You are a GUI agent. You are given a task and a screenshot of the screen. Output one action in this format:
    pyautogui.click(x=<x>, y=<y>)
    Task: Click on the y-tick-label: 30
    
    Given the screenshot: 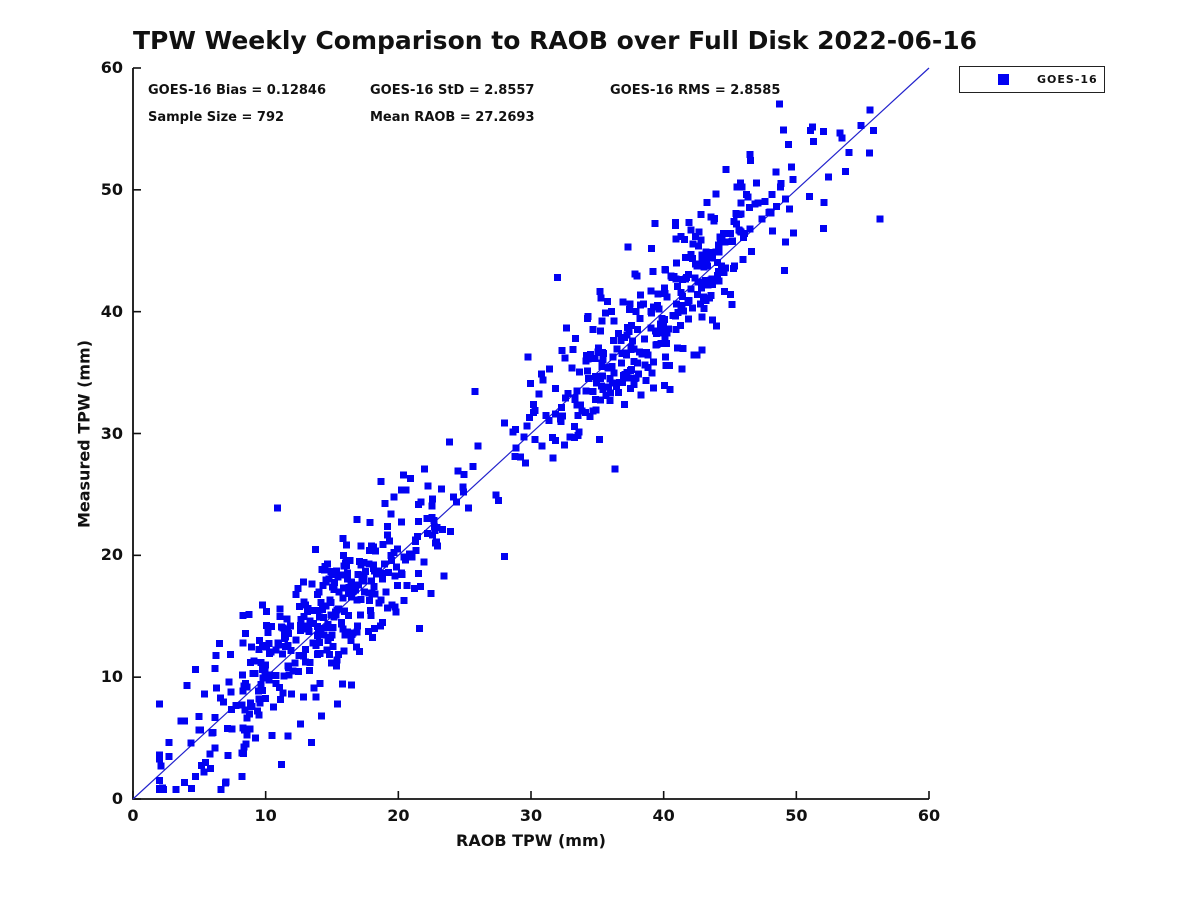 What is the action you would take?
    pyautogui.click(x=111, y=433)
    